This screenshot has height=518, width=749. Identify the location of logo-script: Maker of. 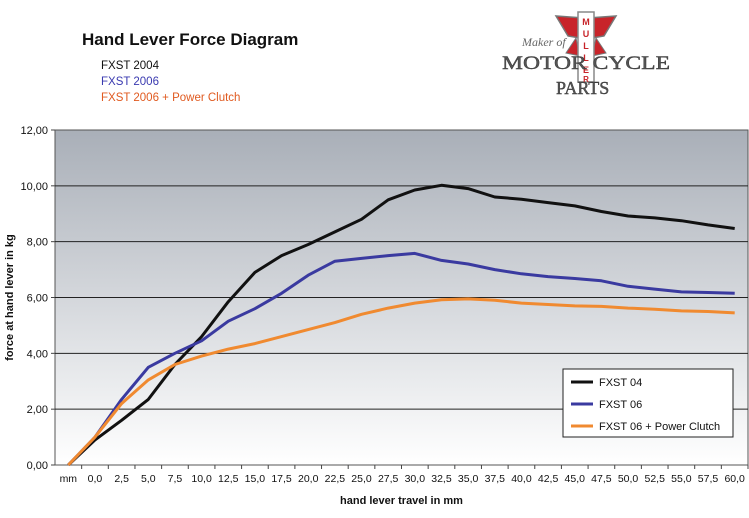
(544, 42).